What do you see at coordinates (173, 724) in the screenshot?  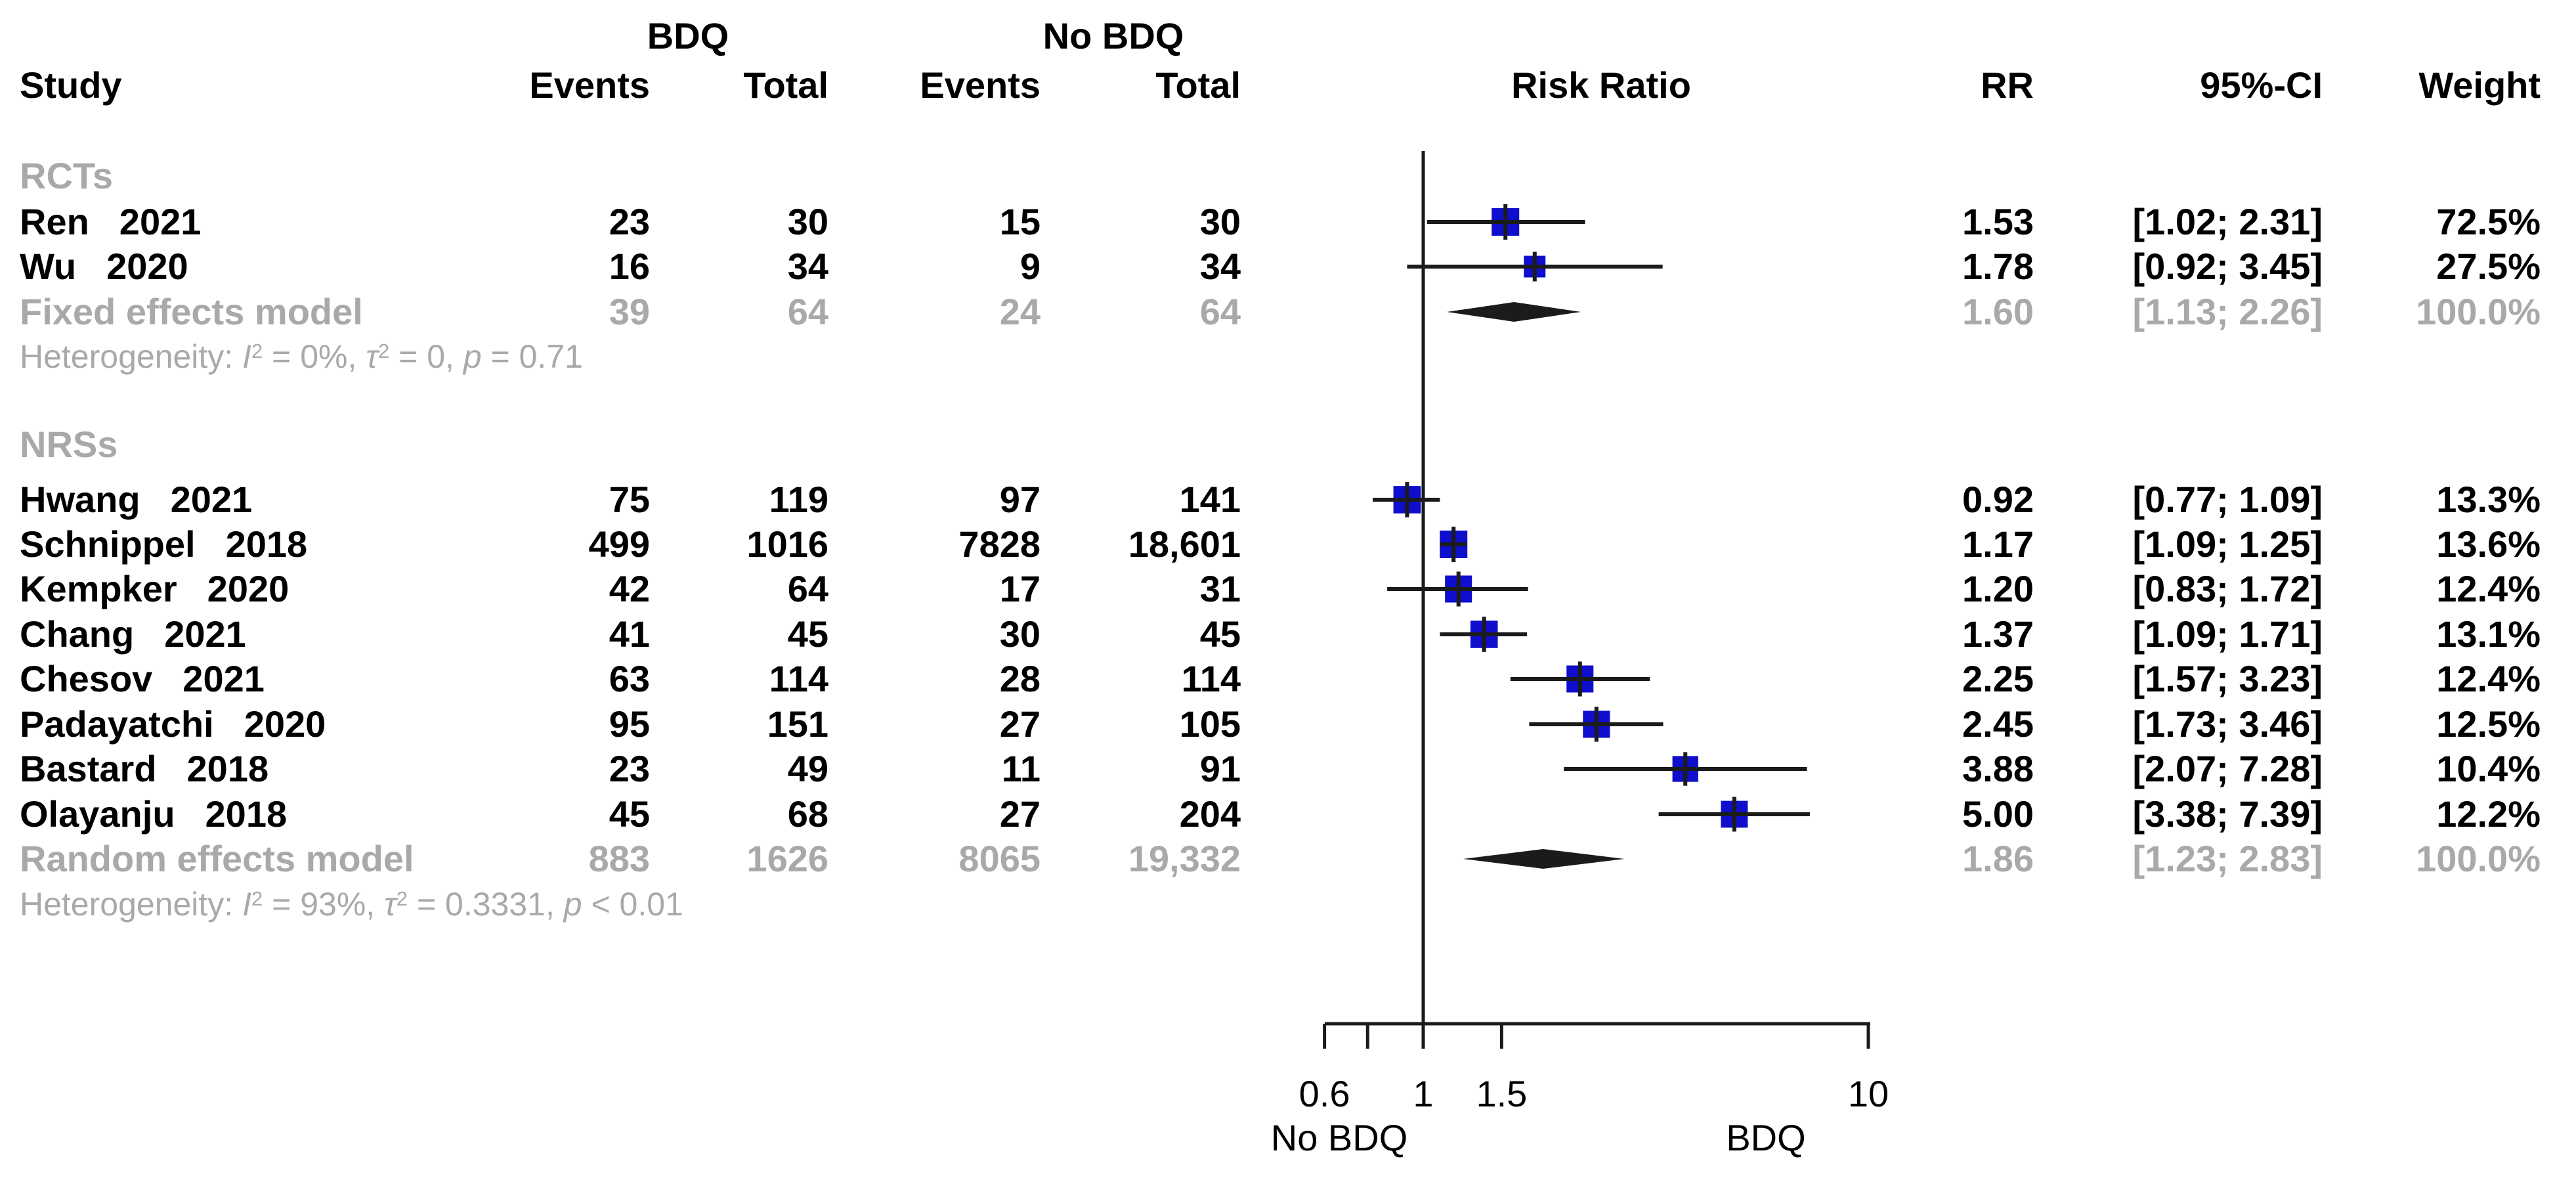 I see `study-name: Padayatchi 2020` at bounding box center [173, 724].